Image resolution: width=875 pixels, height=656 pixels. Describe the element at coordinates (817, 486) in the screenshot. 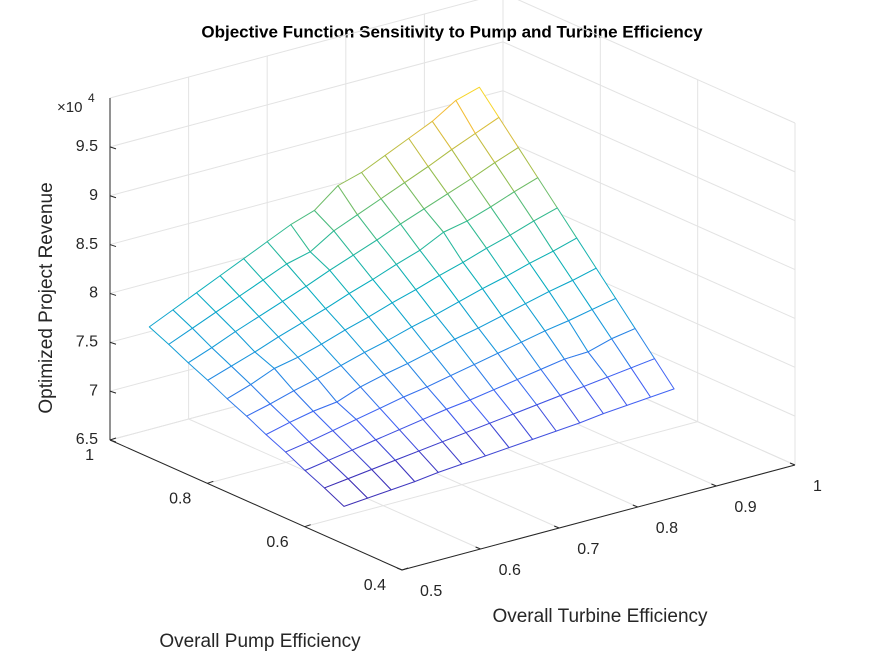

I see `x-tick-label: 1` at that location.